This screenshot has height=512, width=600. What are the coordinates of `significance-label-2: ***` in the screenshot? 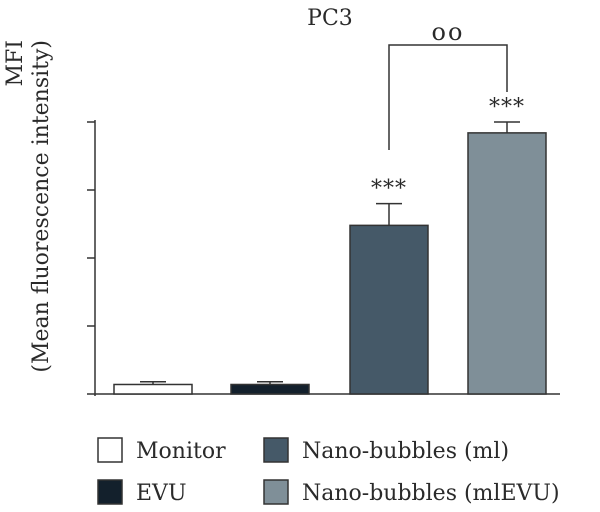 It's located at (389, 189).